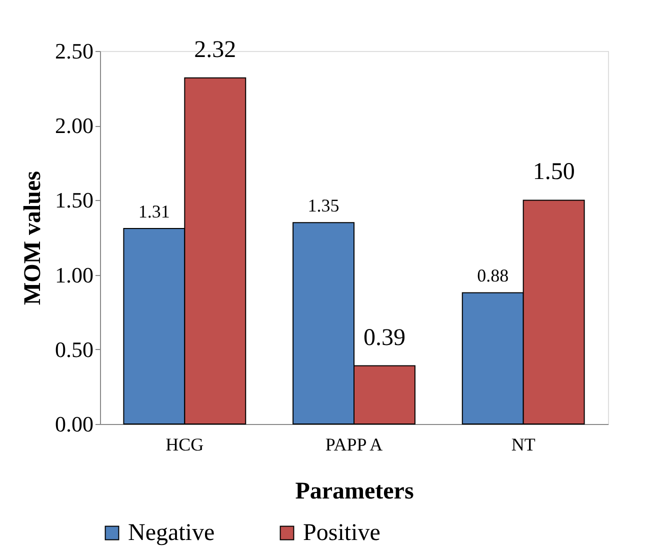 The image size is (648, 560). Describe the element at coordinates (171, 533) in the screenshot. I see `legend-label: Negative` at that location.